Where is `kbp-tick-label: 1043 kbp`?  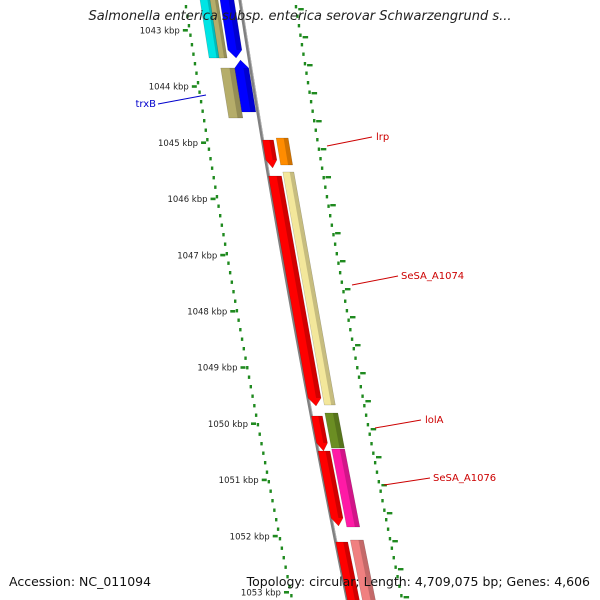 kbp-tick-label: 1043 kbp is located at coordinates (160, 32).